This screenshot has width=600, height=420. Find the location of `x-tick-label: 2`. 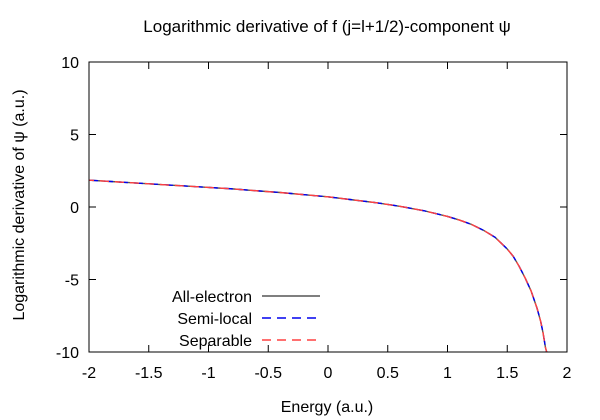

x-tick-label: 2 is located at coordinates (567, 373).